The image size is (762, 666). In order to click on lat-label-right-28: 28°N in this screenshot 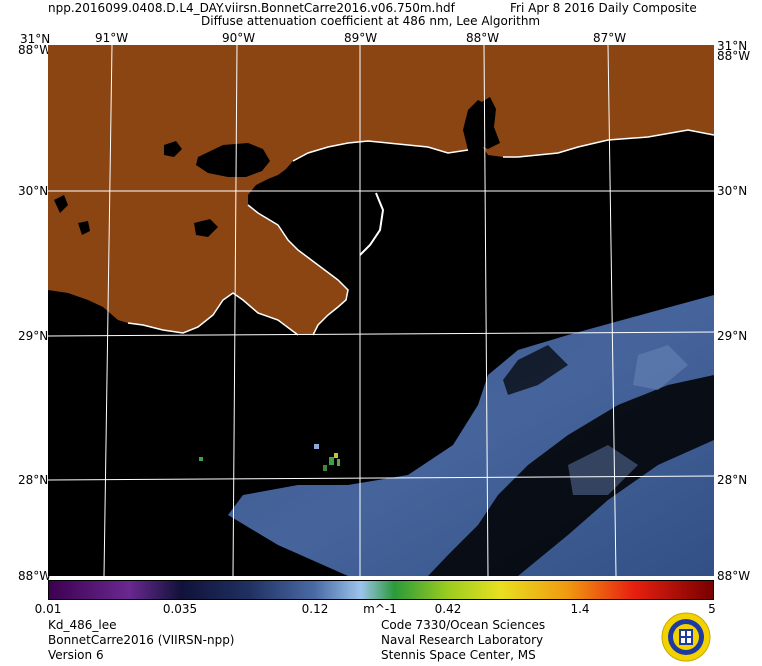, I will do `click(732, 480)`.